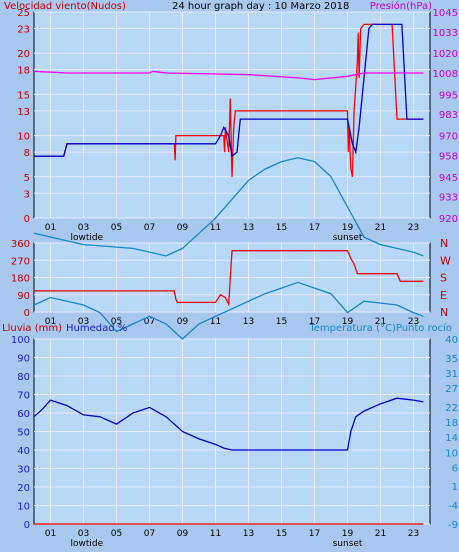  What do you see at coordinates (445, 13) in the screenshot?
I see `y2-tick-label: 1045` at bounding box center [445, 13].